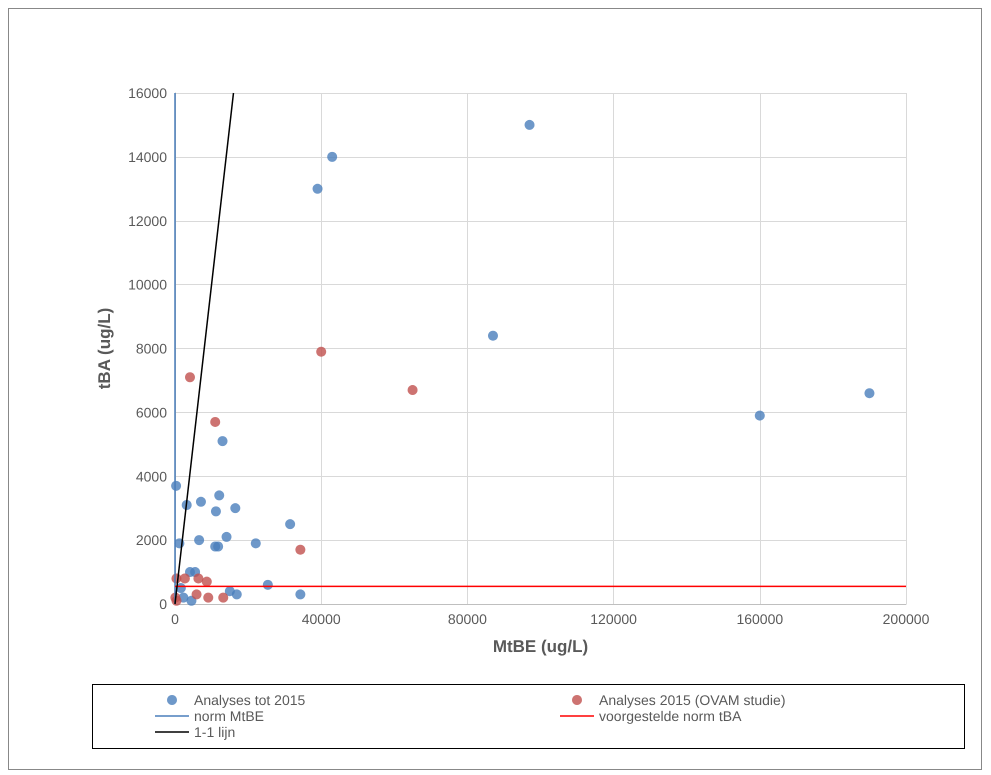 This screenshot has height=775, width=991. Describe the element at coordinates (152, 476) in the screenshot. I see `y-tick-label: 4000` at that location.